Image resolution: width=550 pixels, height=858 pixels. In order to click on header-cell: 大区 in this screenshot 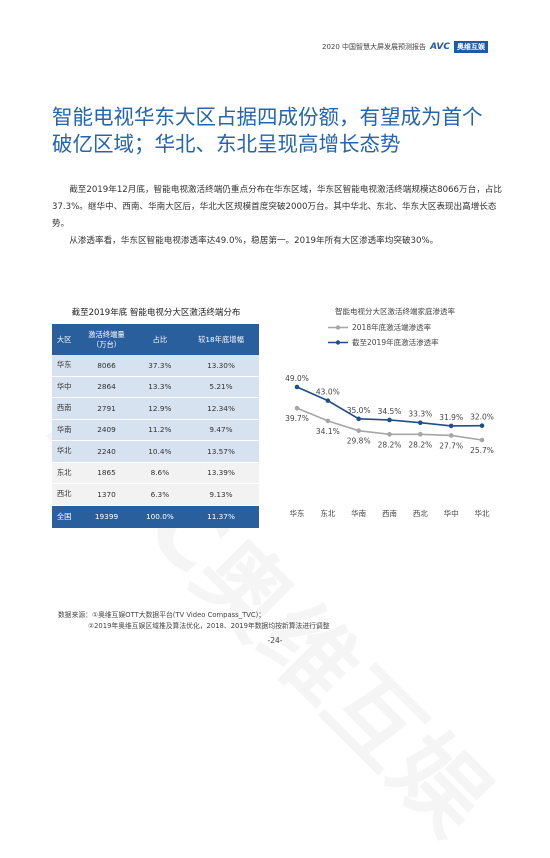, I will do `click(64, 339)`.